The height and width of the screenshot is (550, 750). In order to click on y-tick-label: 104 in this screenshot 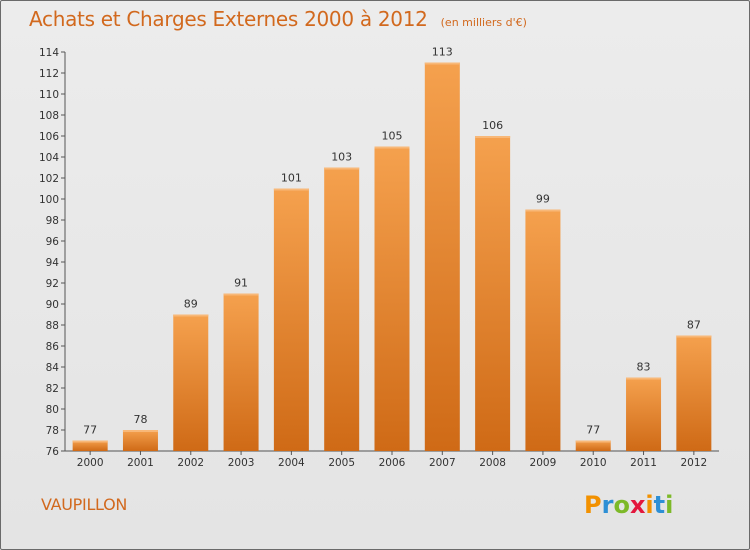, I will do `click(49, 158)`.